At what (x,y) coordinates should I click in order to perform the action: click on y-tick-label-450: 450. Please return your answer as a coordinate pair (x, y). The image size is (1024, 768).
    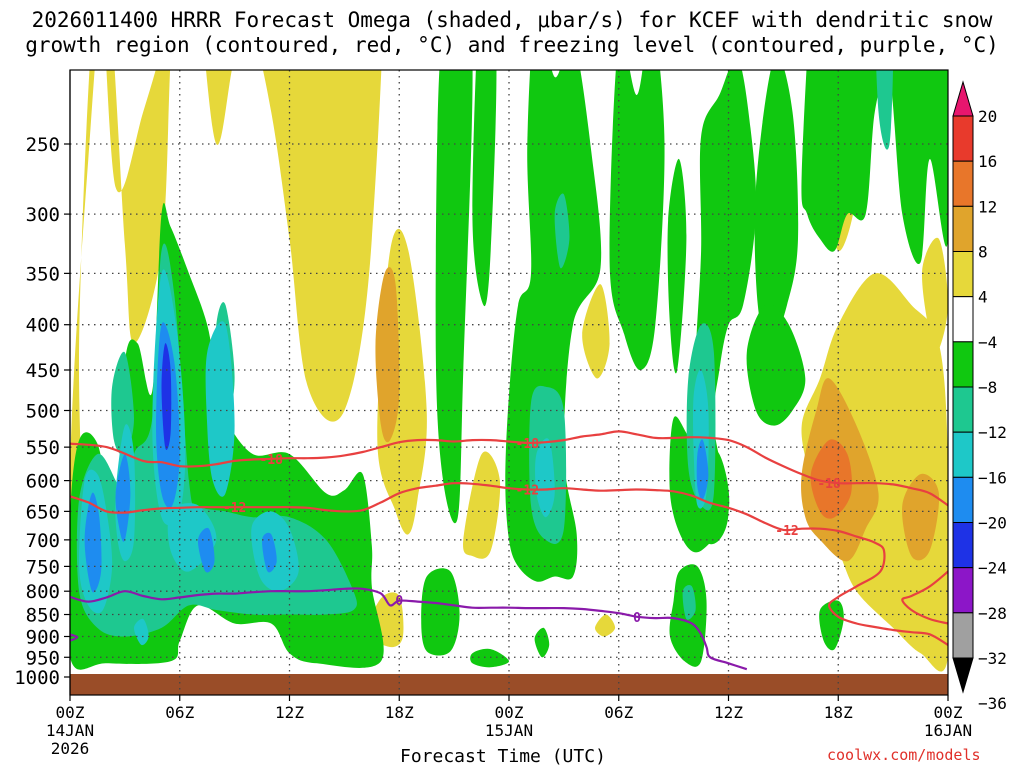
    Looking at the image, I should click on (43, 371).